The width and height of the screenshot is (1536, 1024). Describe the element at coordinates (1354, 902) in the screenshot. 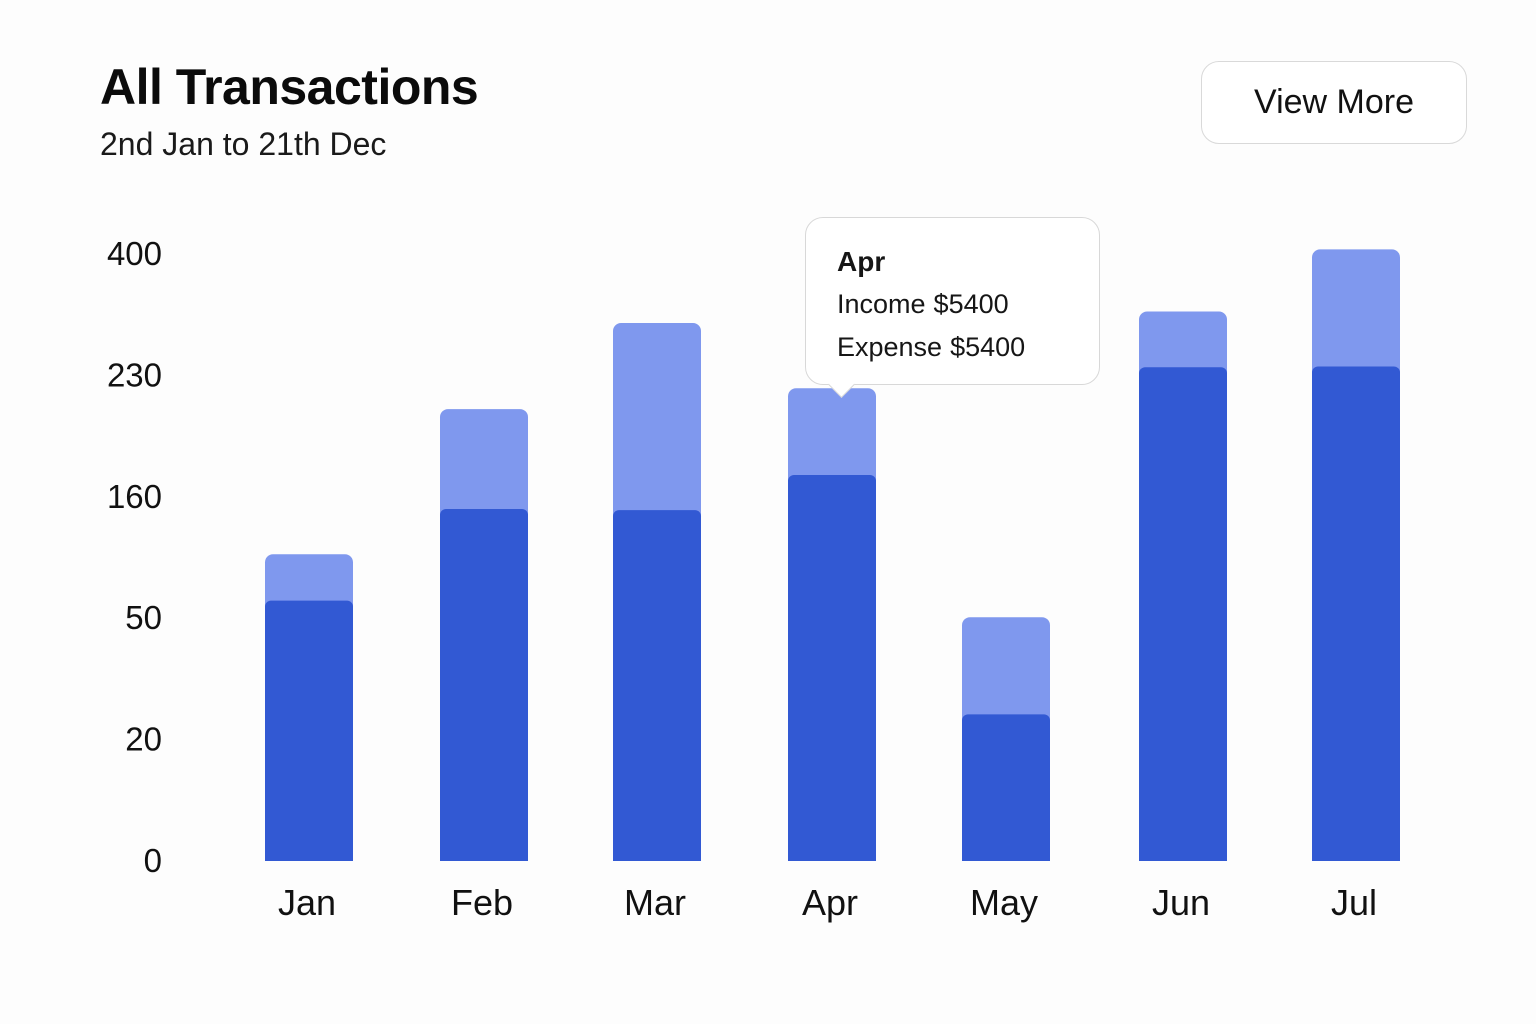

I see `x-tick-label: Jul` at that location.